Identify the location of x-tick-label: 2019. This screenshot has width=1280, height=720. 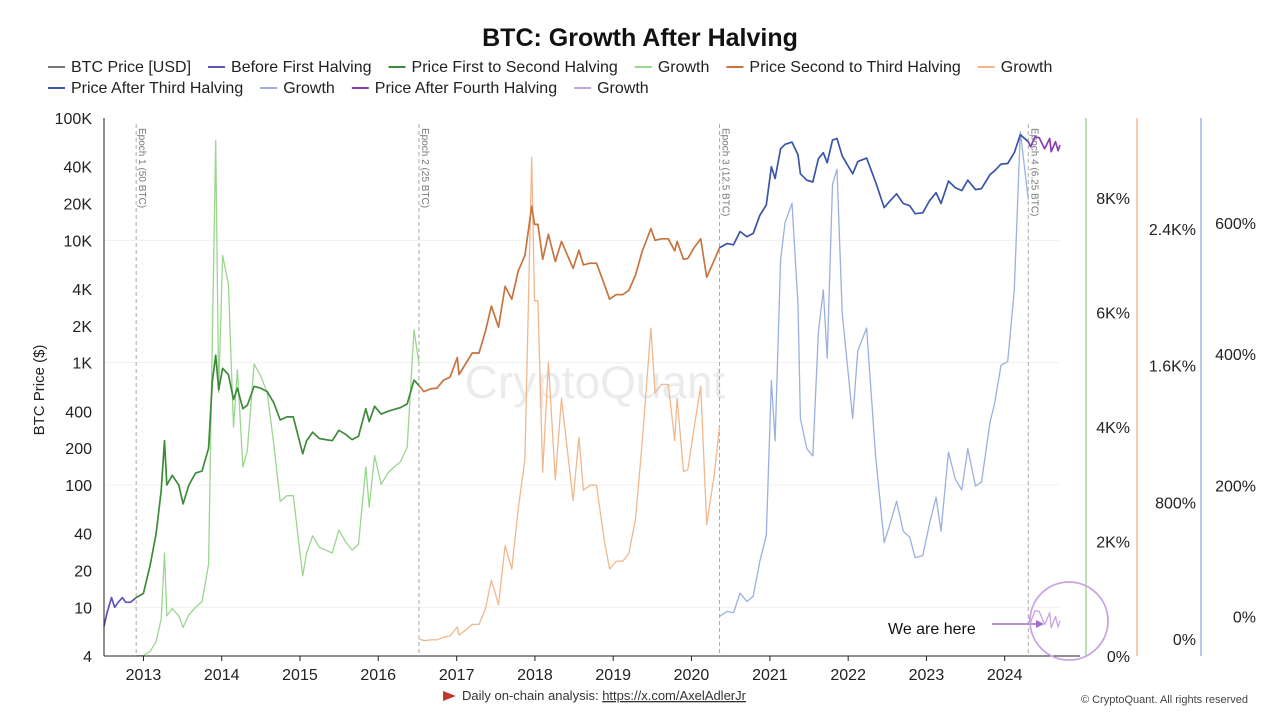
(613, 675).